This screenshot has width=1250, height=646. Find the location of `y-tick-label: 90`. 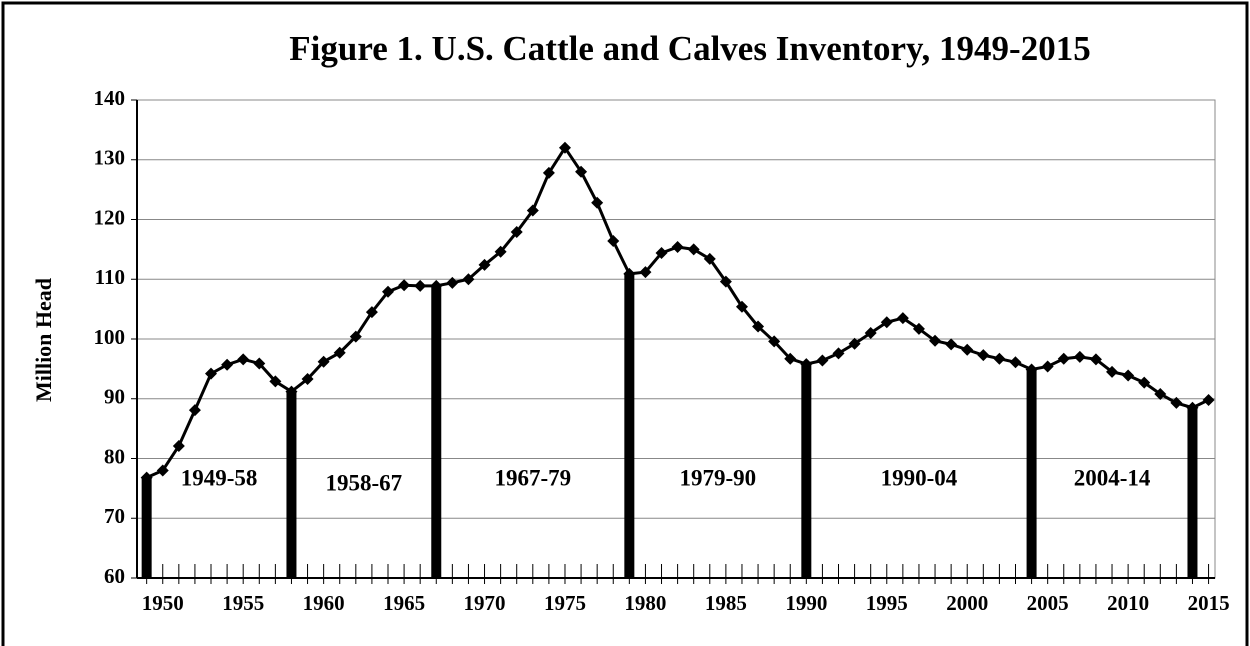

y-tick-label: 90 is located at coordinates (114, 397).